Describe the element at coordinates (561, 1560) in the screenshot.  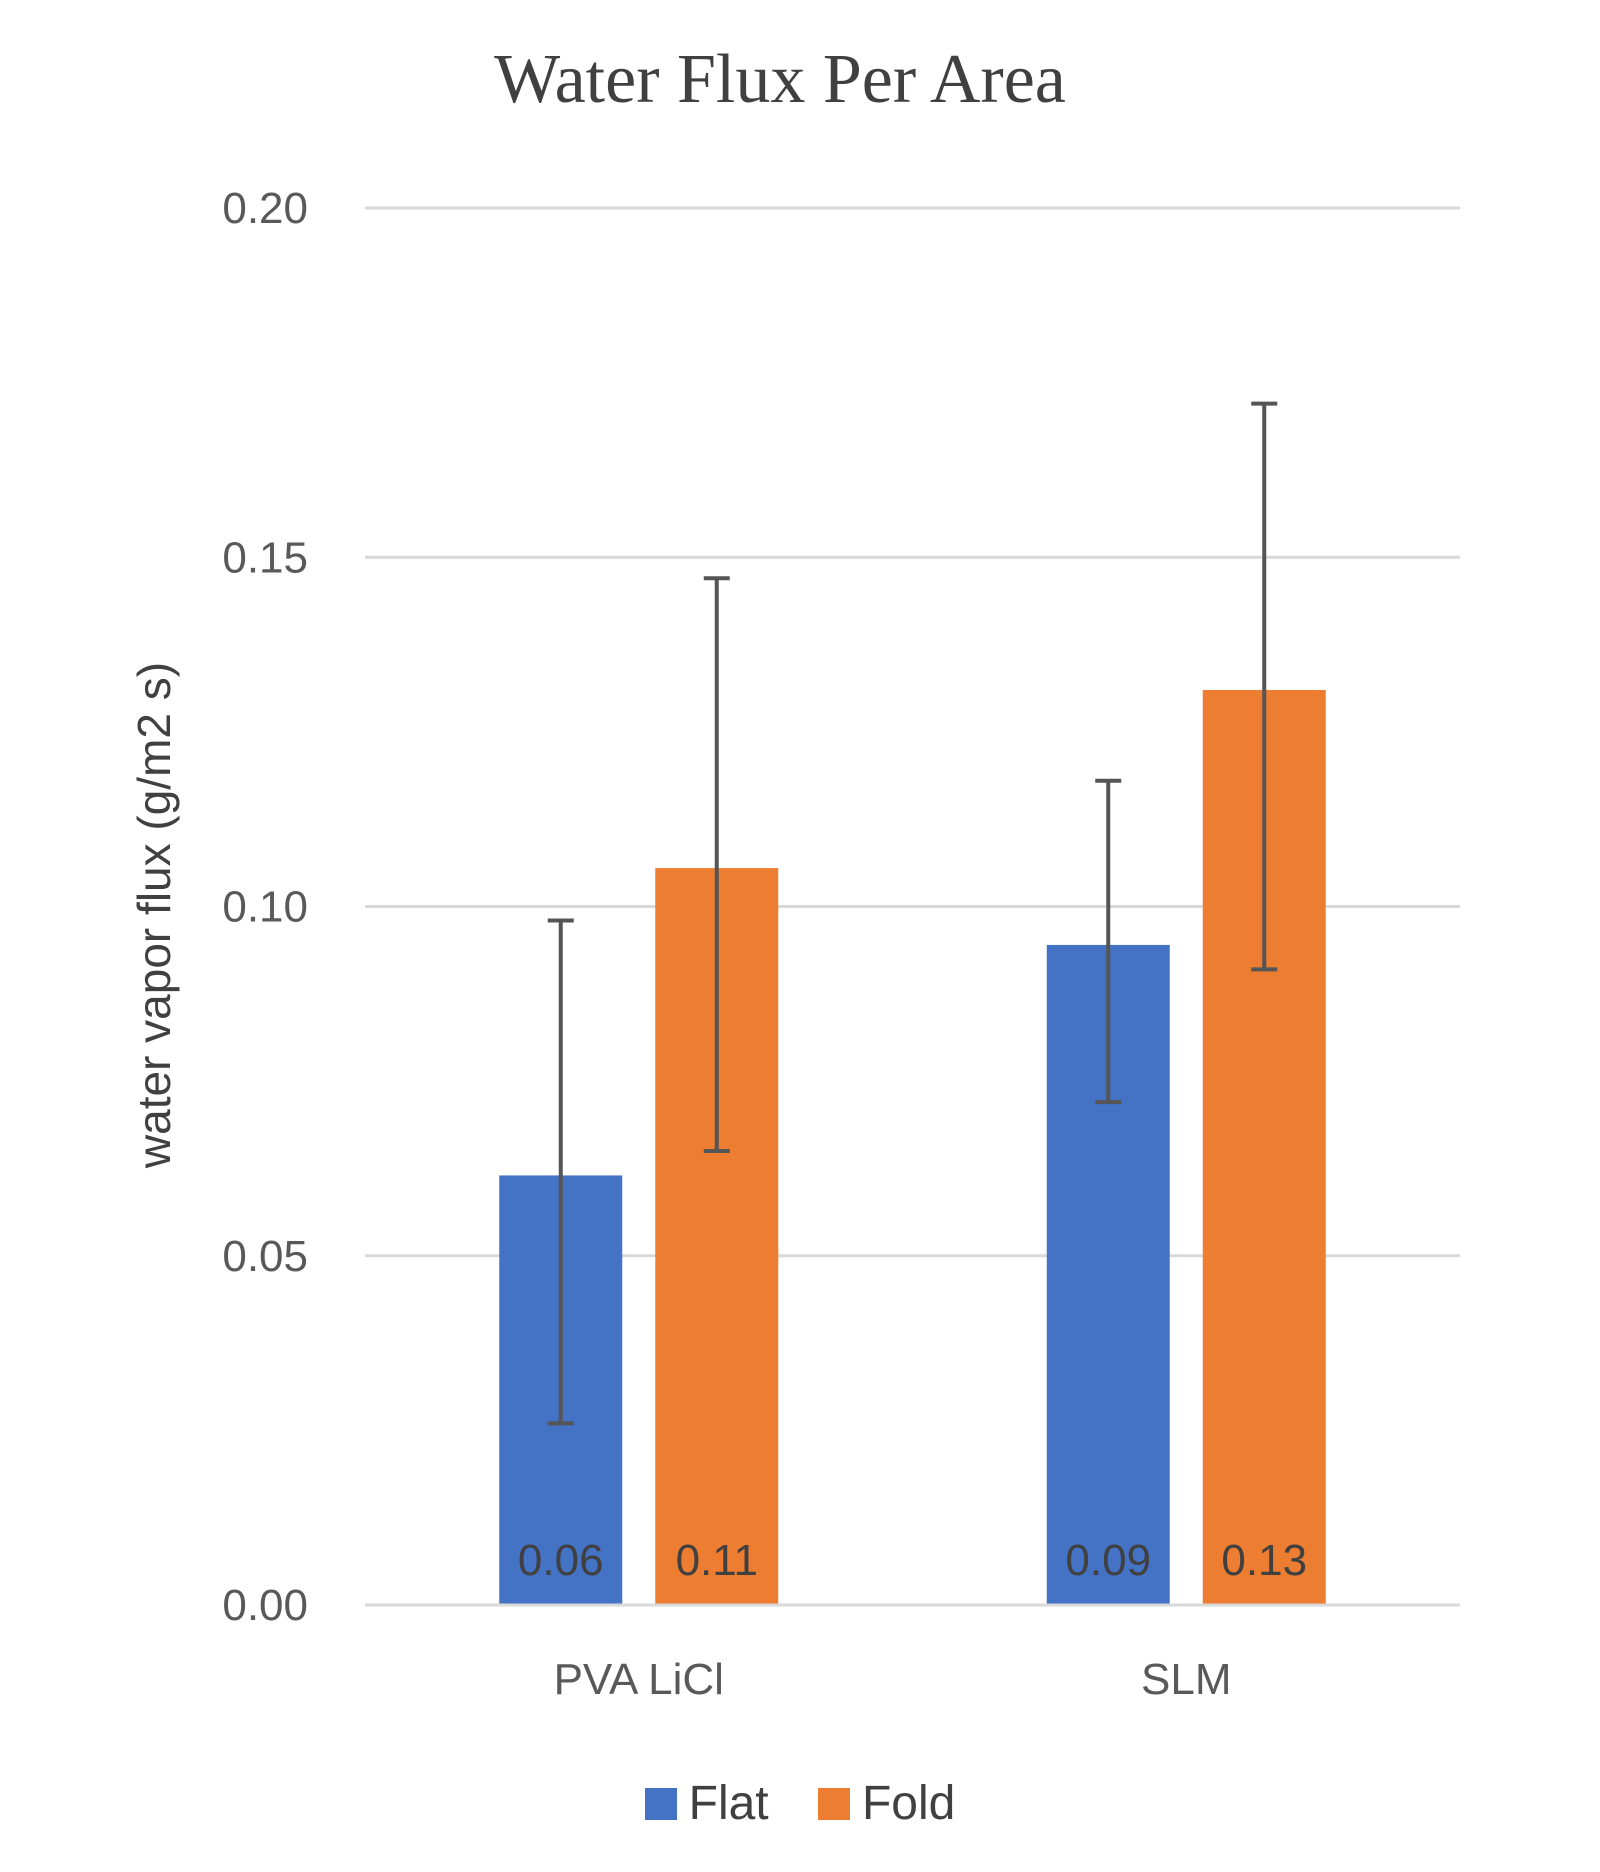
I see `data-label: 0.06` at that location.